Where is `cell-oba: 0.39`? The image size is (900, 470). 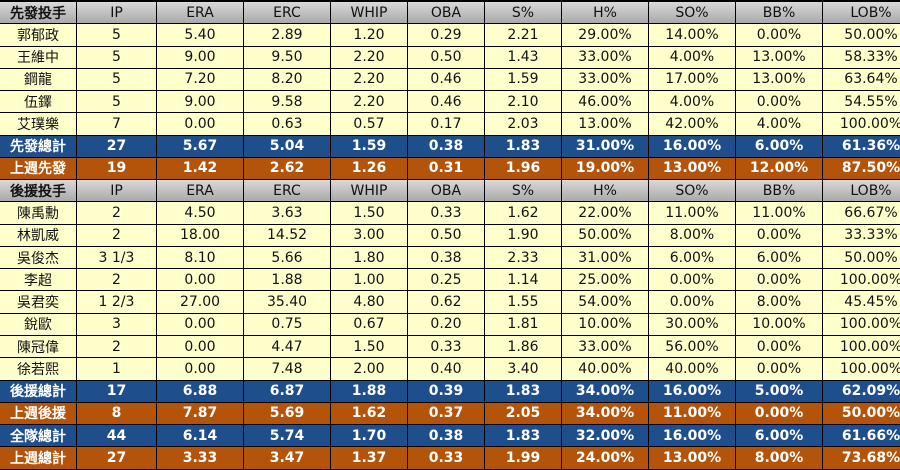
cell-oba: 0.39 is located at coordinates (446, 391).